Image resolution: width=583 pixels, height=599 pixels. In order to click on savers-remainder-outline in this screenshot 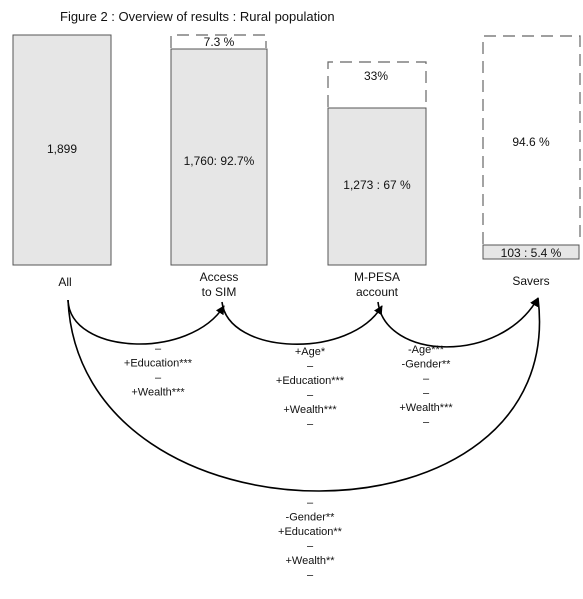, I will do `click(531, 139)`.